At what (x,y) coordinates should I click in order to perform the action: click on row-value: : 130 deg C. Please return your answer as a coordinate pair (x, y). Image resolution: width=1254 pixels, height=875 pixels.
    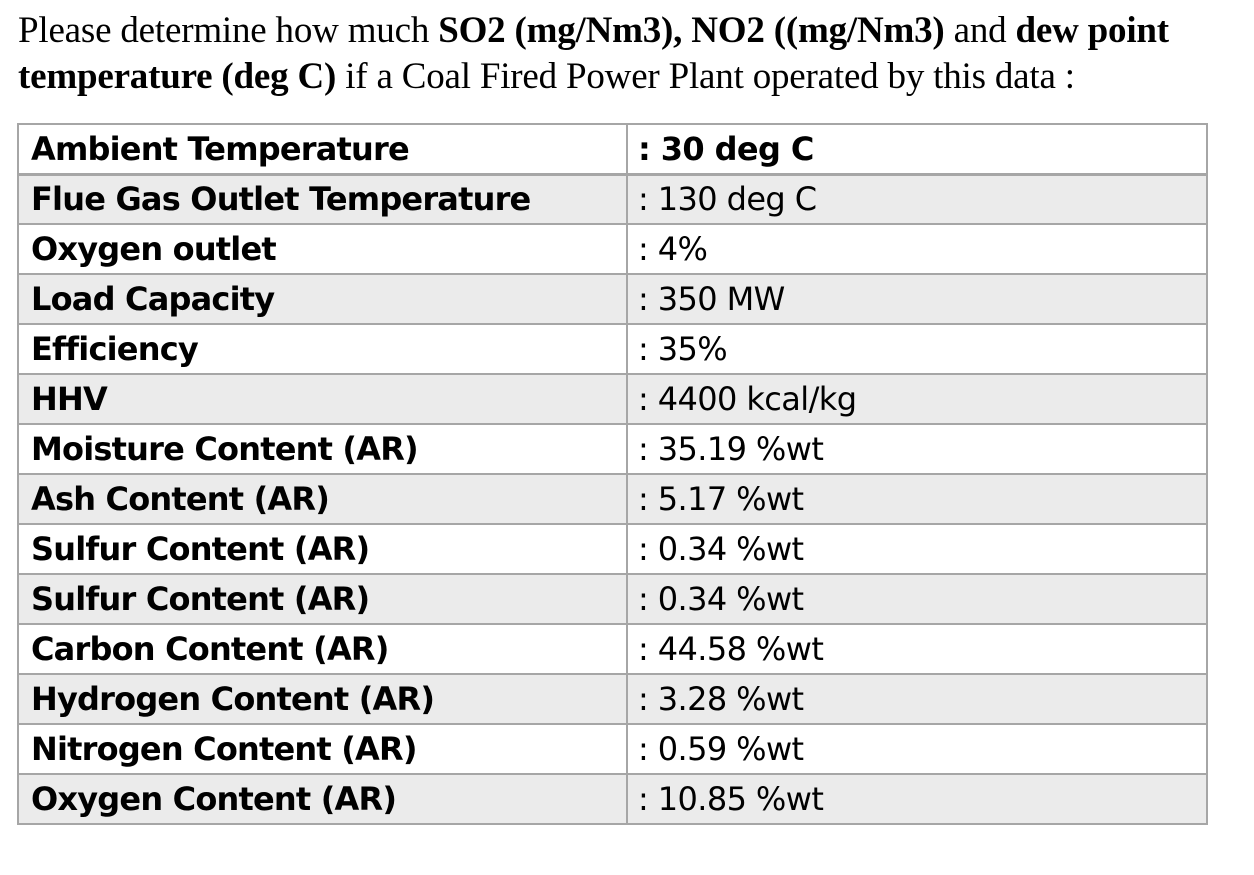
    Looking at the image, I should click on (917, 199).